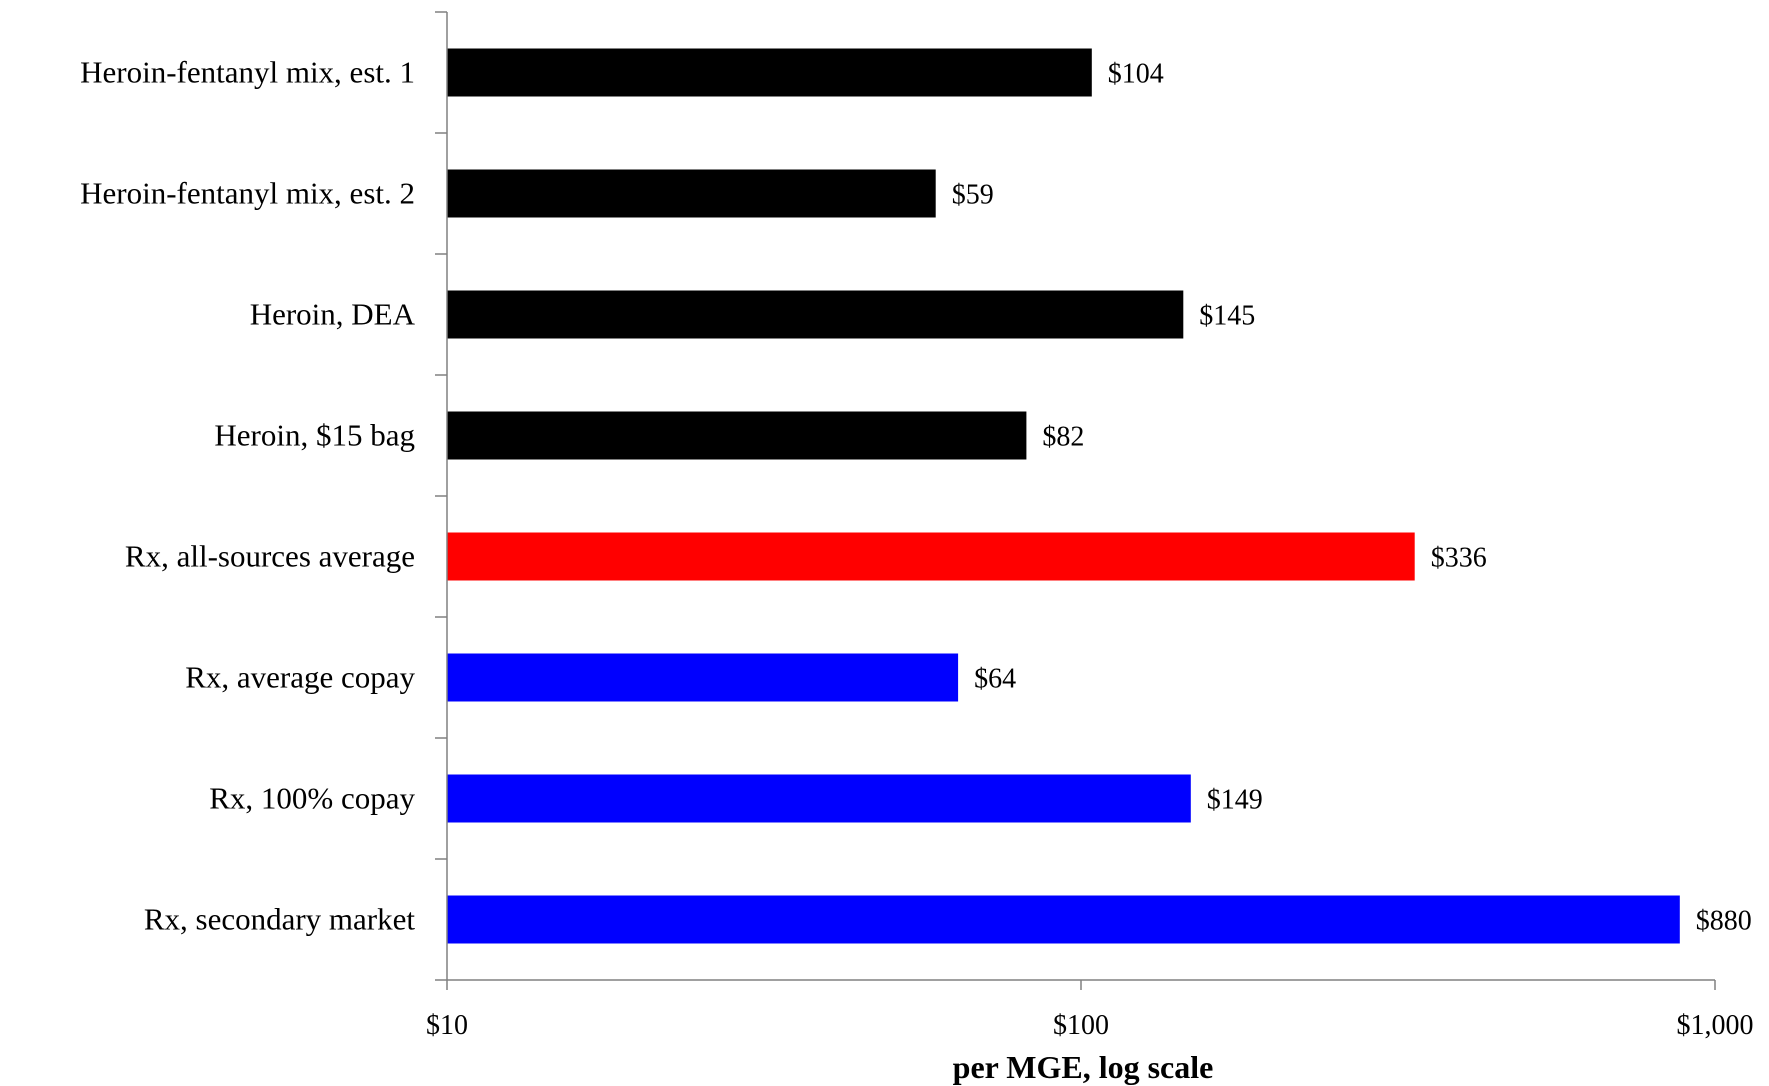 Image resolution: width=1769 pixels, height=1086 pixels. What do you see at coordinates (247, 72) in the screenshot?
I see `category-label-0: Heroin-fentanyl mix, est. 1` at bounding box center [247, 72].